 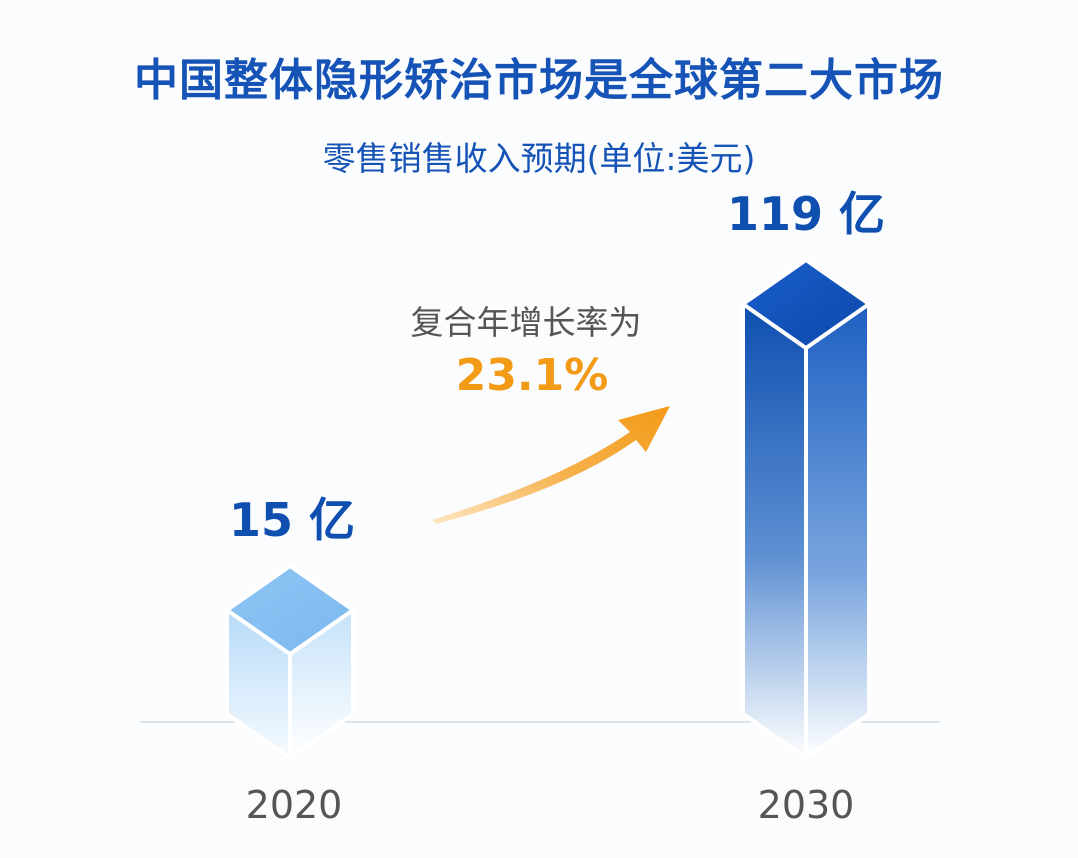 What do you see at coordinates (806, 805) in the screenshot?
I see `category-label: 2030` at bounding box center [806, 805].